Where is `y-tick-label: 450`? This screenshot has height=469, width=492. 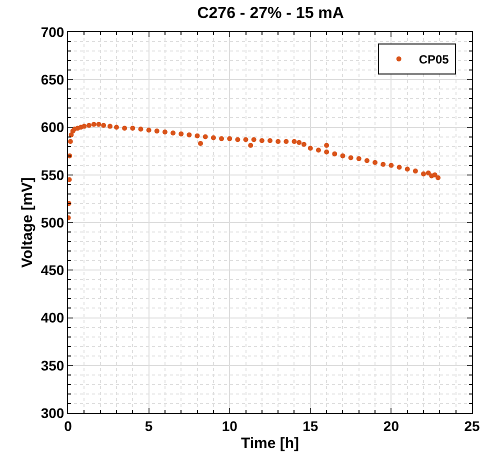 y-tick-label: 450 is located at coordinates (52, 270).